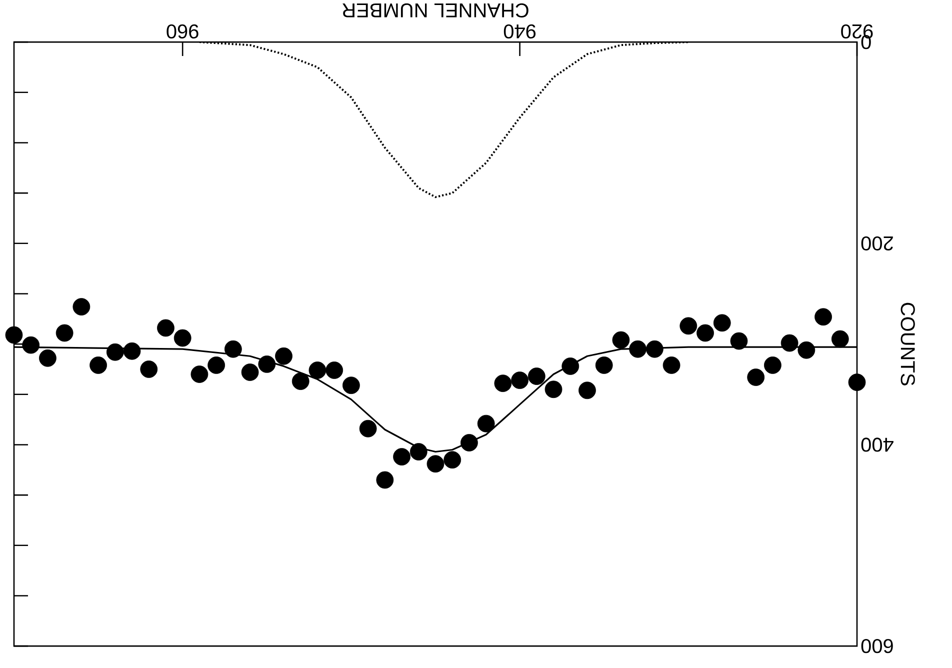 The image size is (952, 668). Describe the element at coordinates (877, 646) in the screenshot. I see `y-tick-label: 600` at that location.